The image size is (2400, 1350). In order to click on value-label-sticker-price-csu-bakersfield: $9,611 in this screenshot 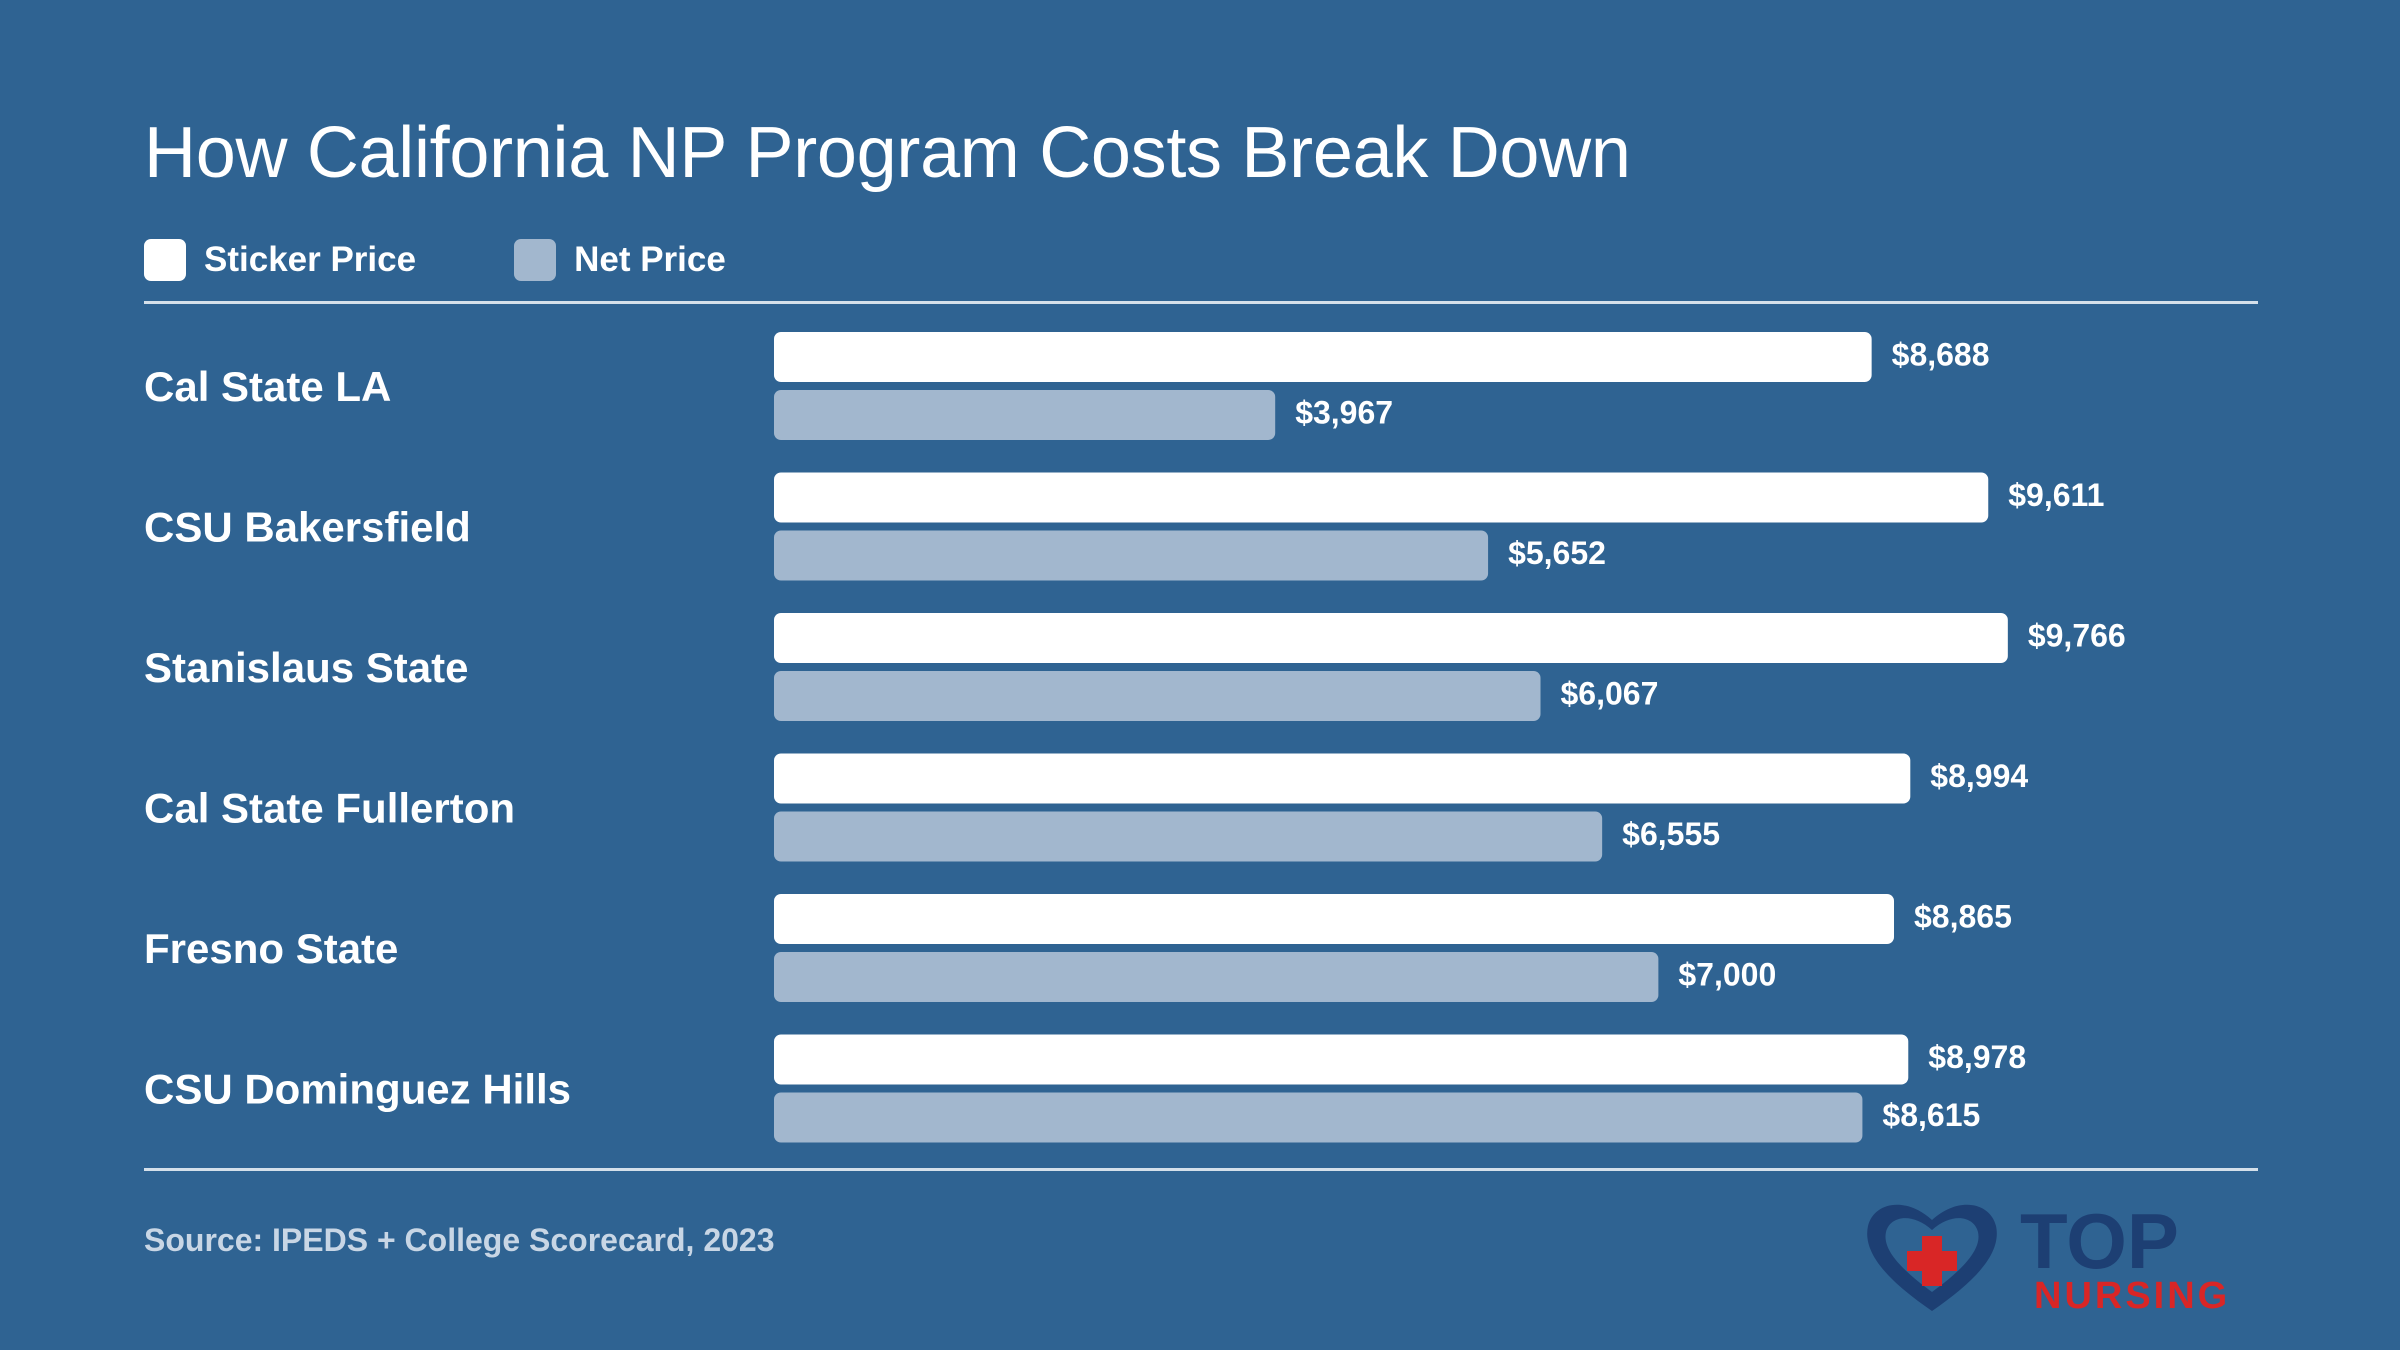, I will do `click(2056, 495)`.